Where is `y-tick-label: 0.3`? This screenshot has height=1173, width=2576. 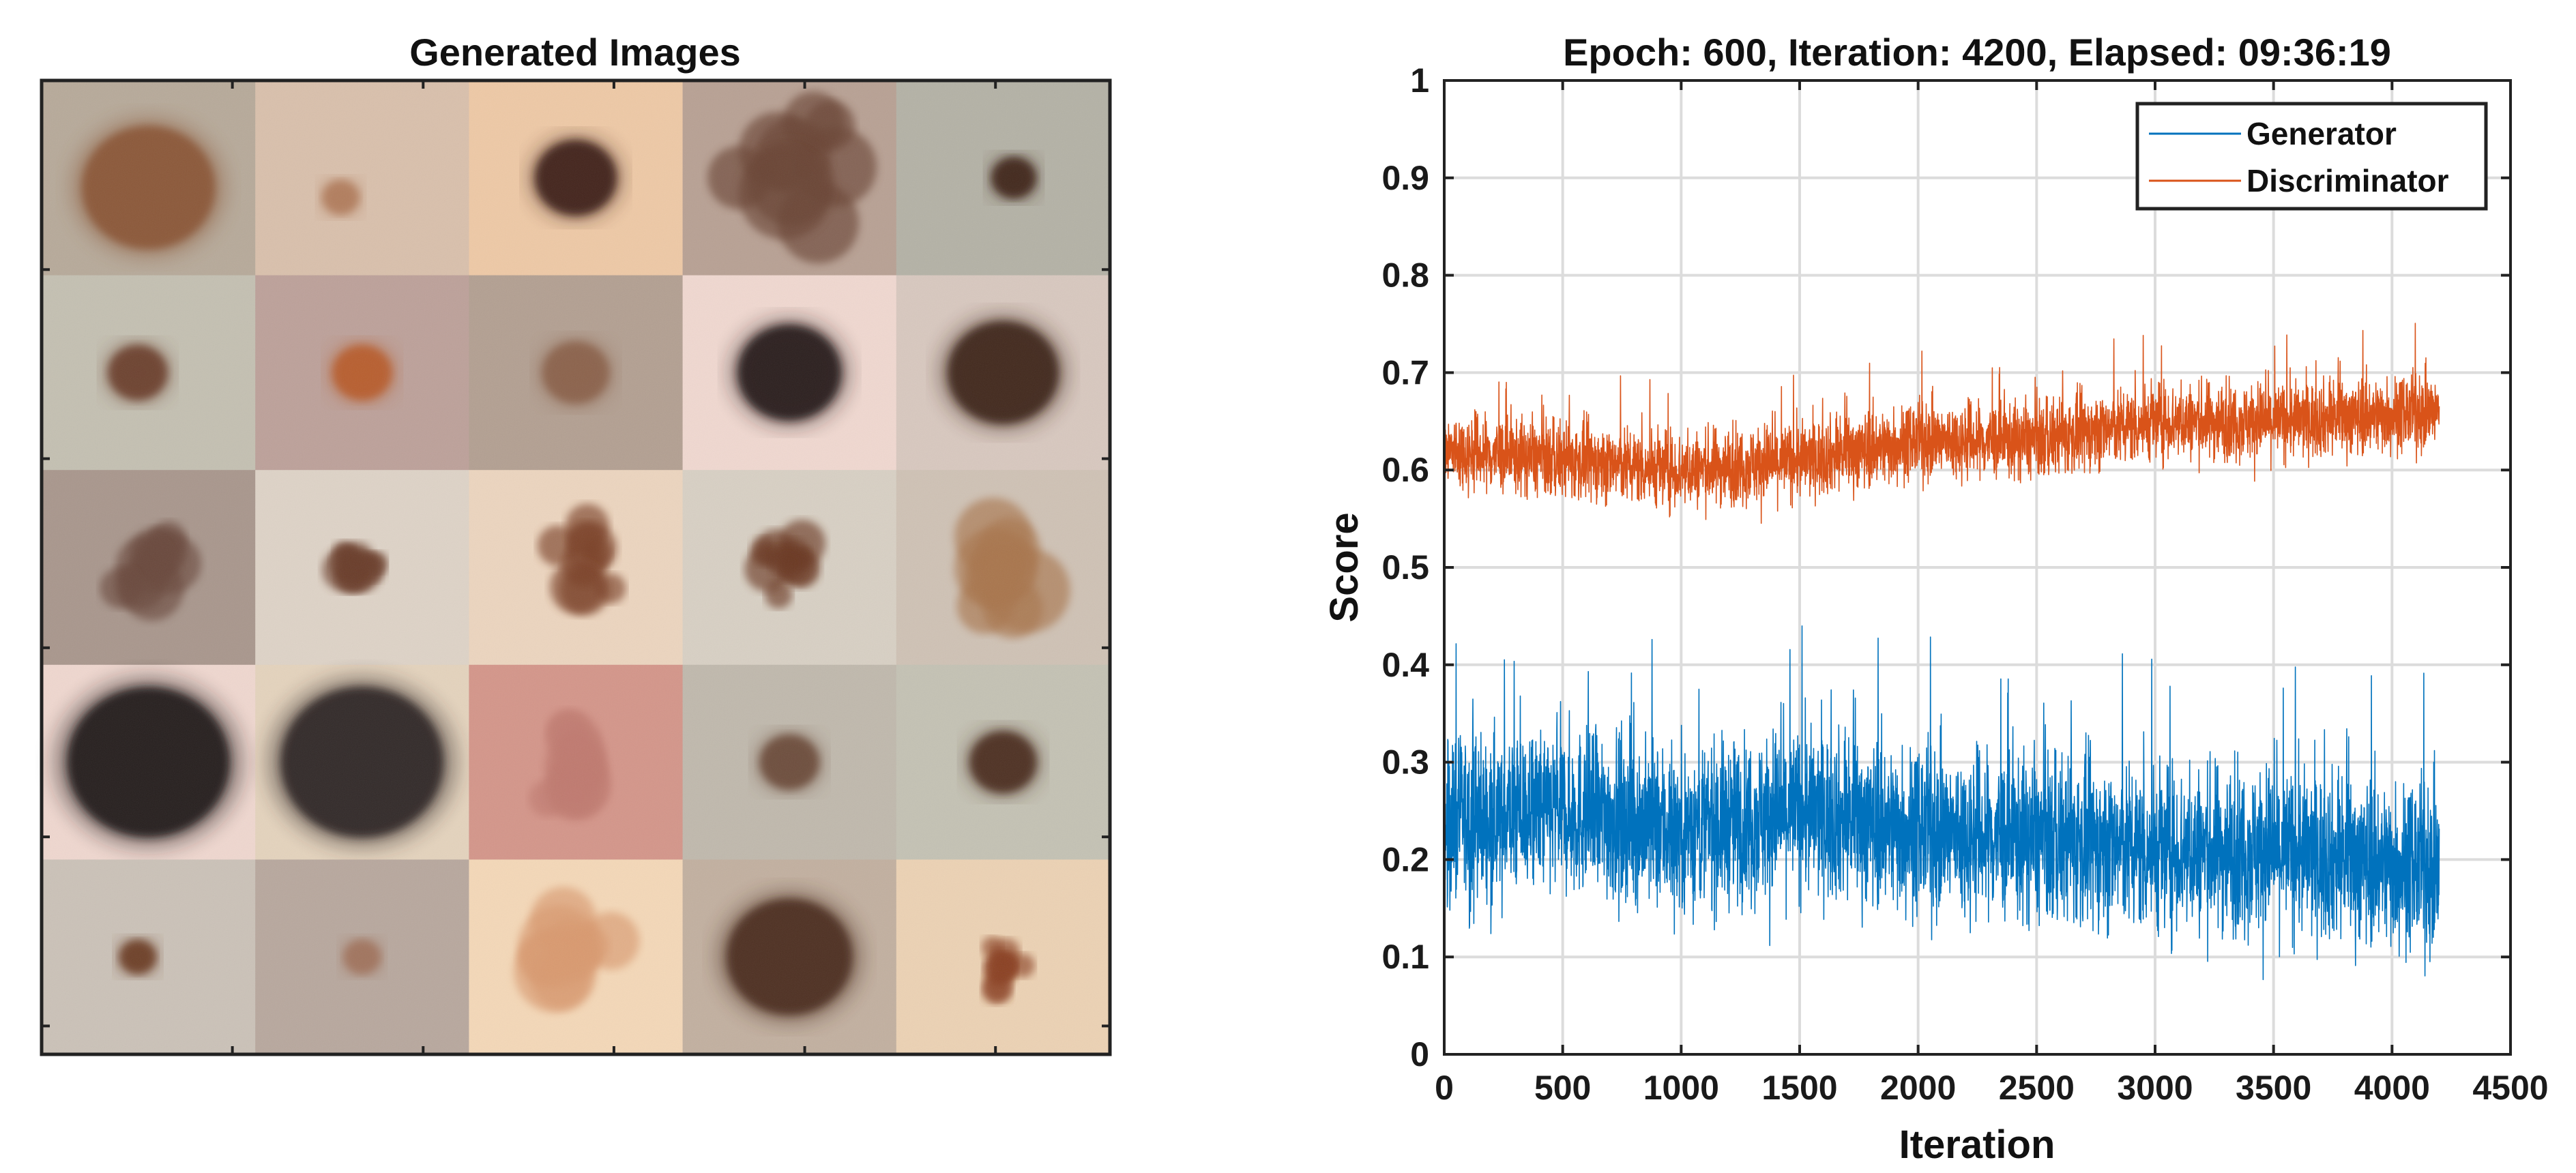 y-tick-label: 0.3 is located at coordinates (1405, 762).